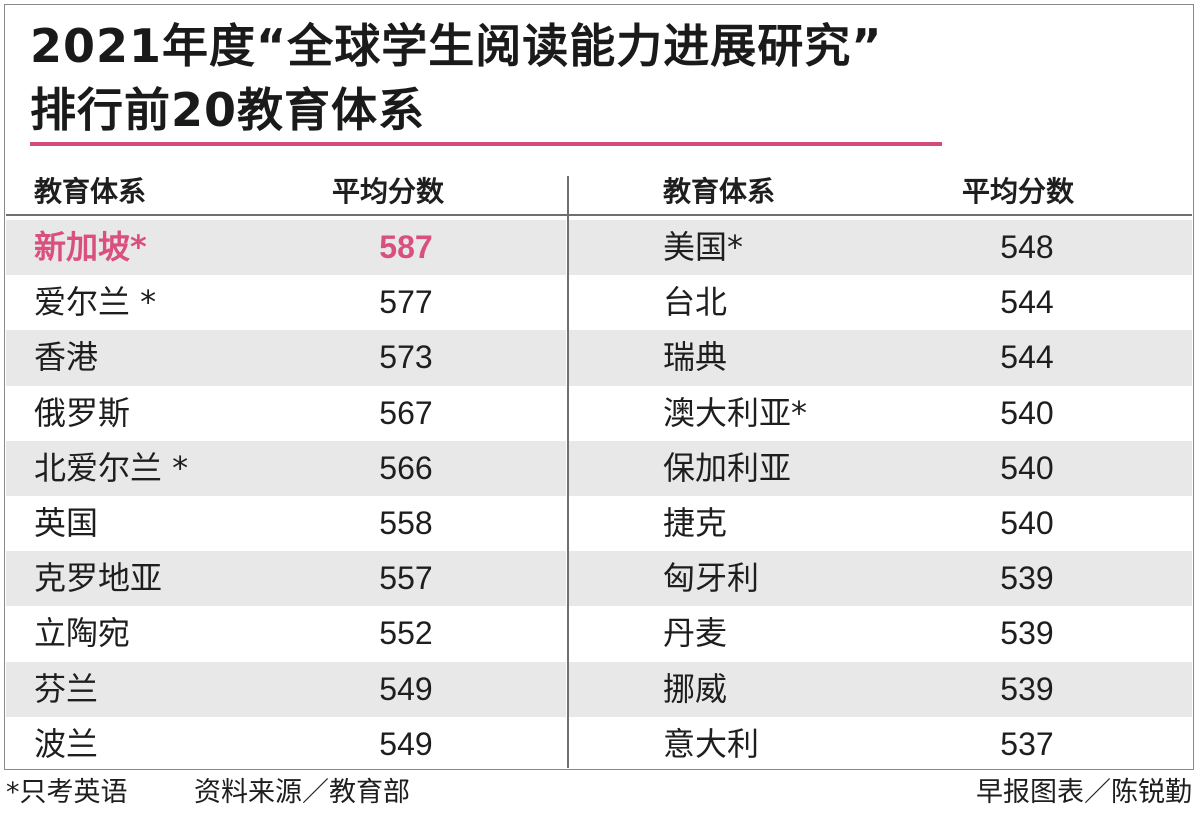 The image size is (1200, 813). Describe the element at coordinates (880, 358) in the screenshot. I see `table-row: 瑞典 544` at that location.